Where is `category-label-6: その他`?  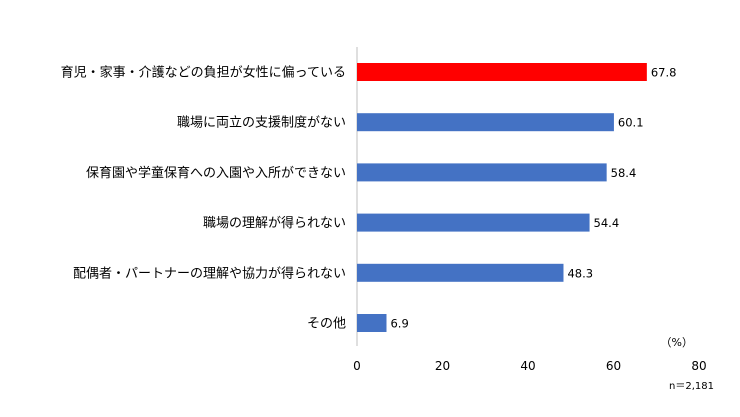
category-label-6: その他 is located at coordinates (326, 324).